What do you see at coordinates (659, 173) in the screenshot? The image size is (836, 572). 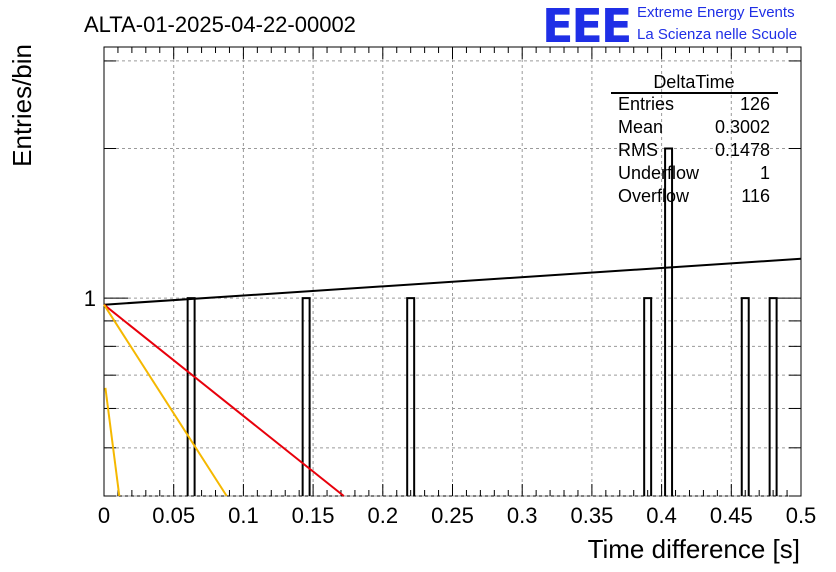 I see `stats-label: Underflow` at bounding box center [659, 173].